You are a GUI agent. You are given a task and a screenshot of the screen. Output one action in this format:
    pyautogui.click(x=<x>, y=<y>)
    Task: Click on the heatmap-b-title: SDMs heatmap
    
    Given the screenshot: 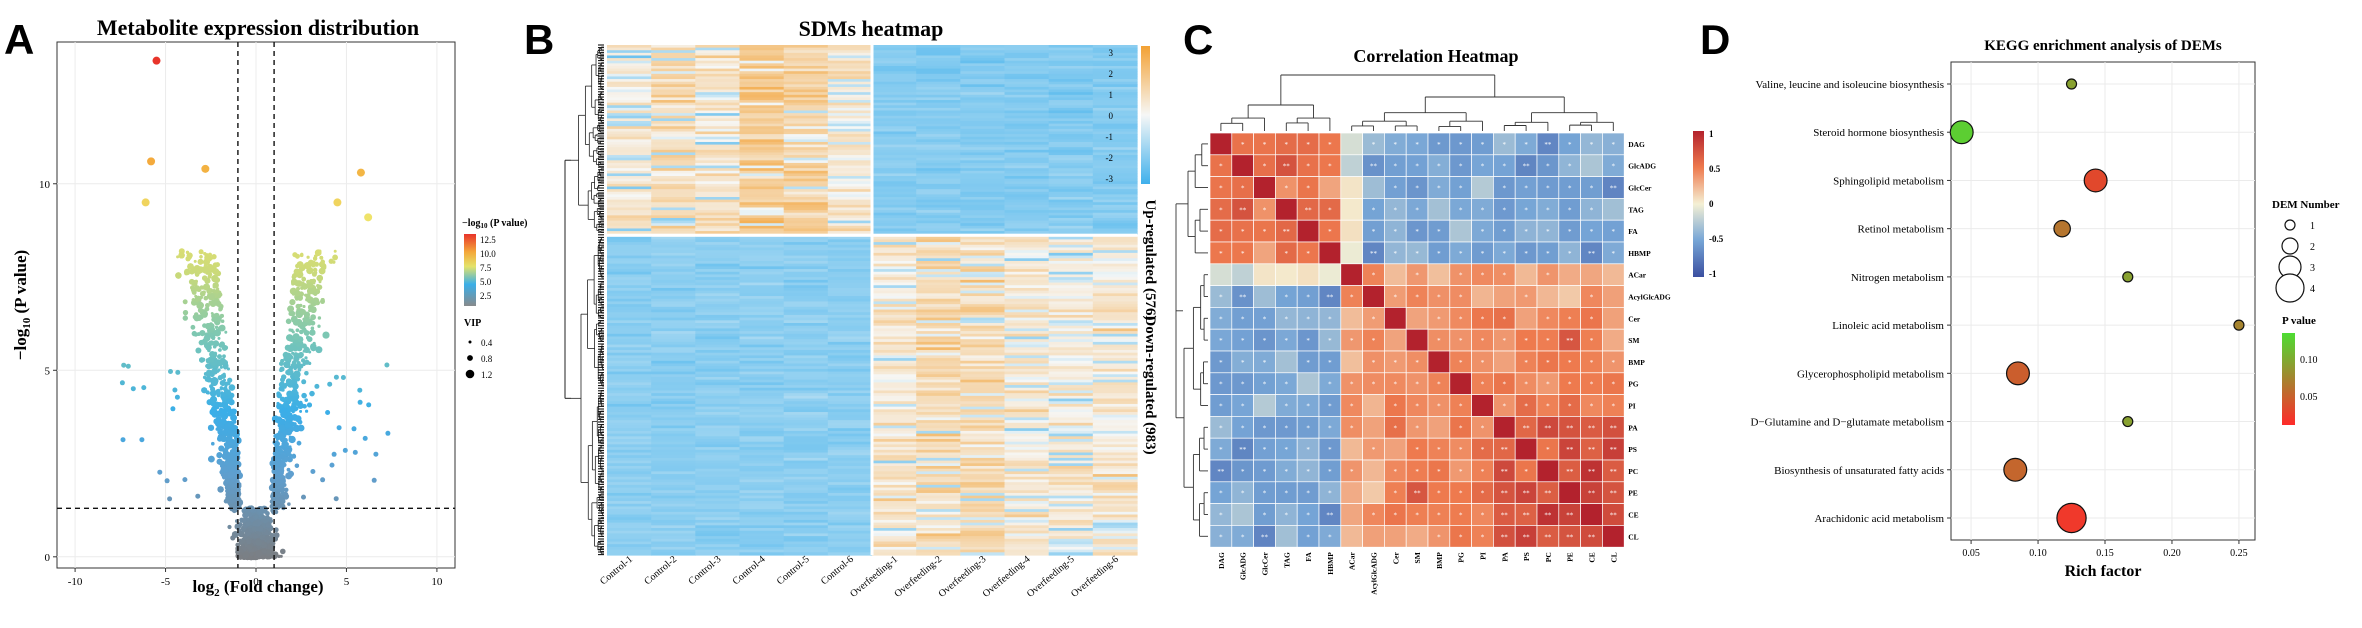 What is the action you would take?
    pyautogui.click(x=871, y=28)
    